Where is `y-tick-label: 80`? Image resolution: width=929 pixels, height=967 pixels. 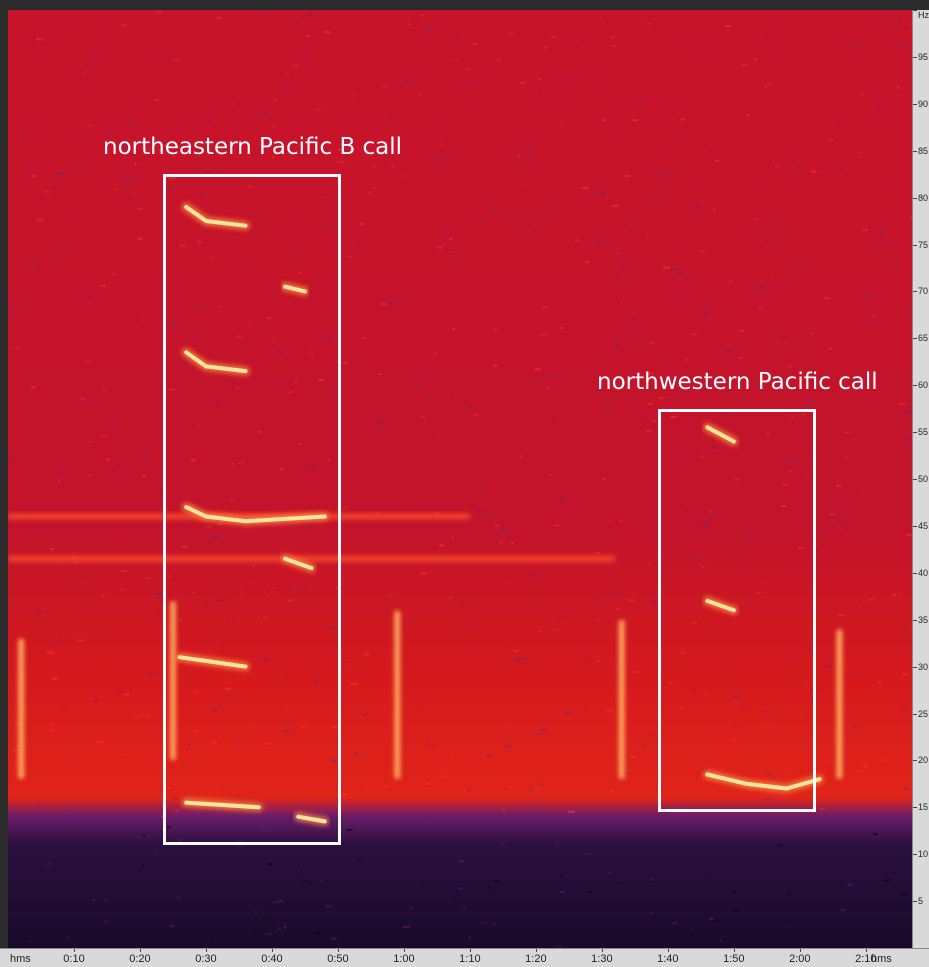 y-tick-label: 80 is located at coordinates (923, 197).